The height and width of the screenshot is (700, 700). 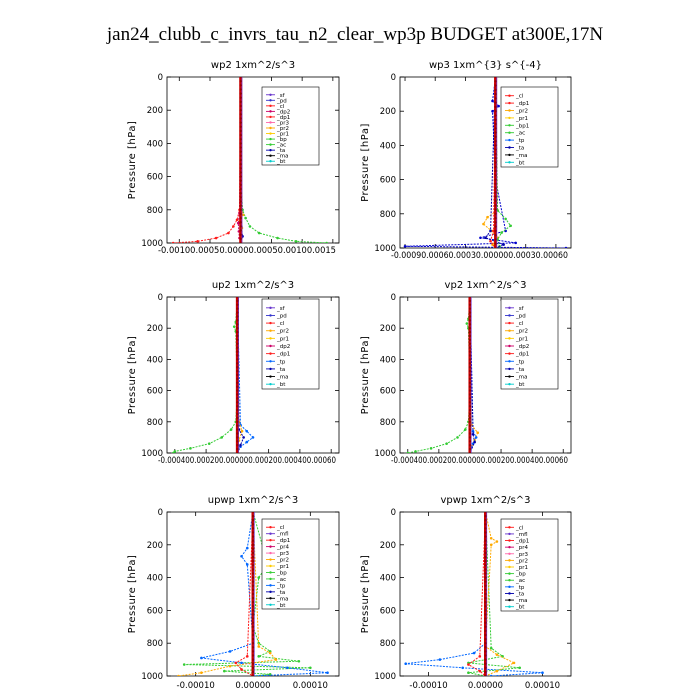 I want to click on legend-label: _bp, so click(x=281, y=573).